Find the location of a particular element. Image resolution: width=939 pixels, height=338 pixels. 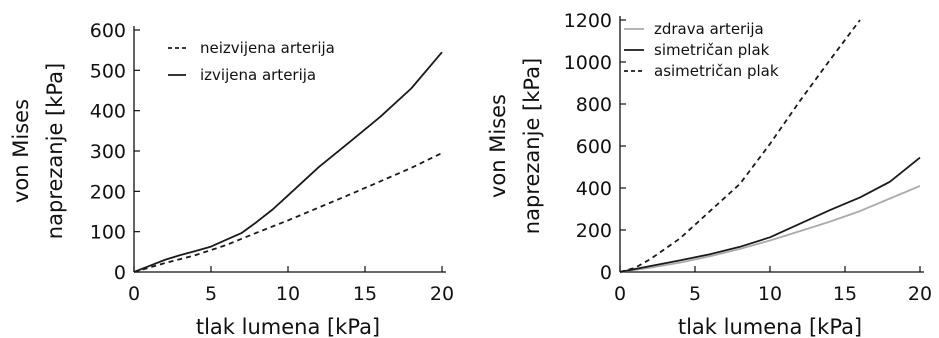

legend-label: neizvijena arterija is located at coordinates (267, 48).